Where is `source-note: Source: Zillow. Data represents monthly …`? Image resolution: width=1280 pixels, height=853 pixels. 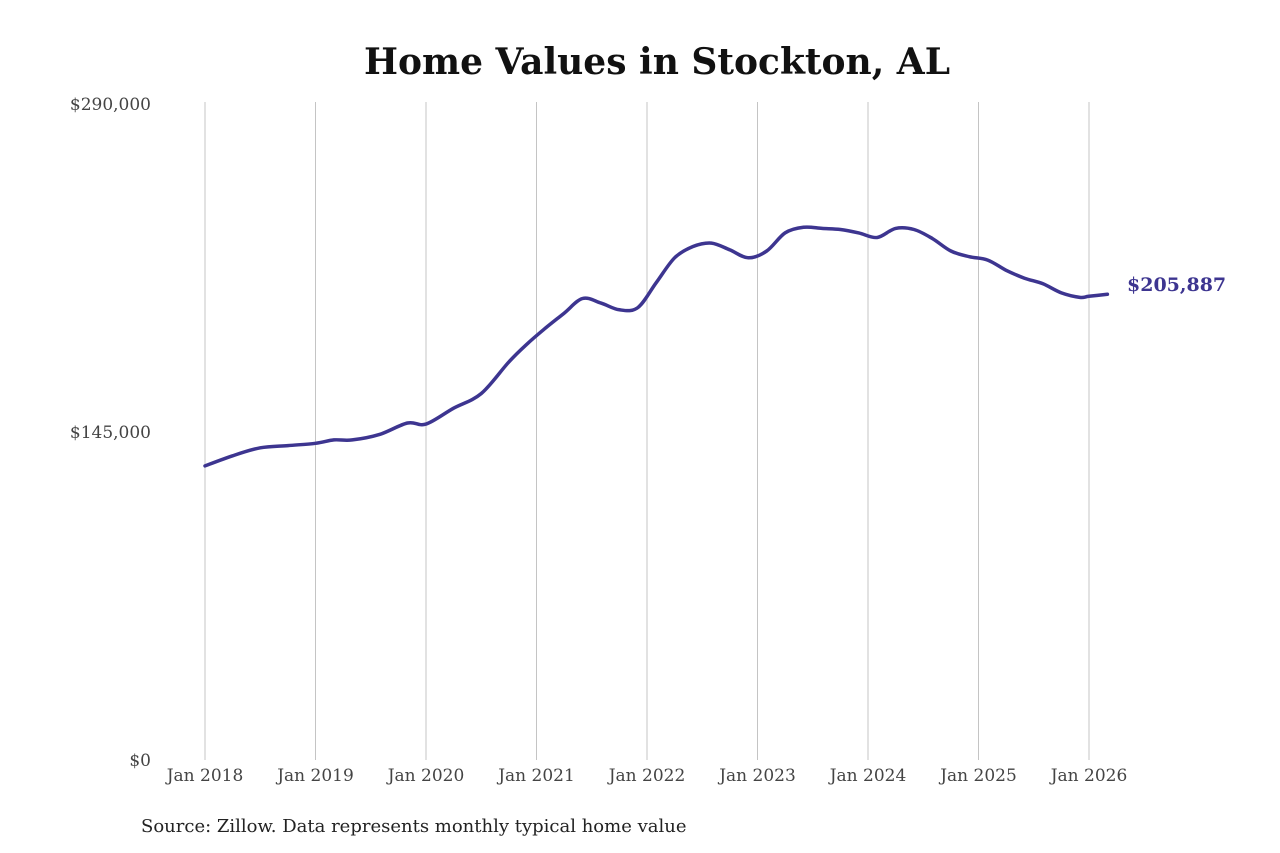 source-note: Source: Zillow. Data represents monthly … is located at coordinates (414, 826).